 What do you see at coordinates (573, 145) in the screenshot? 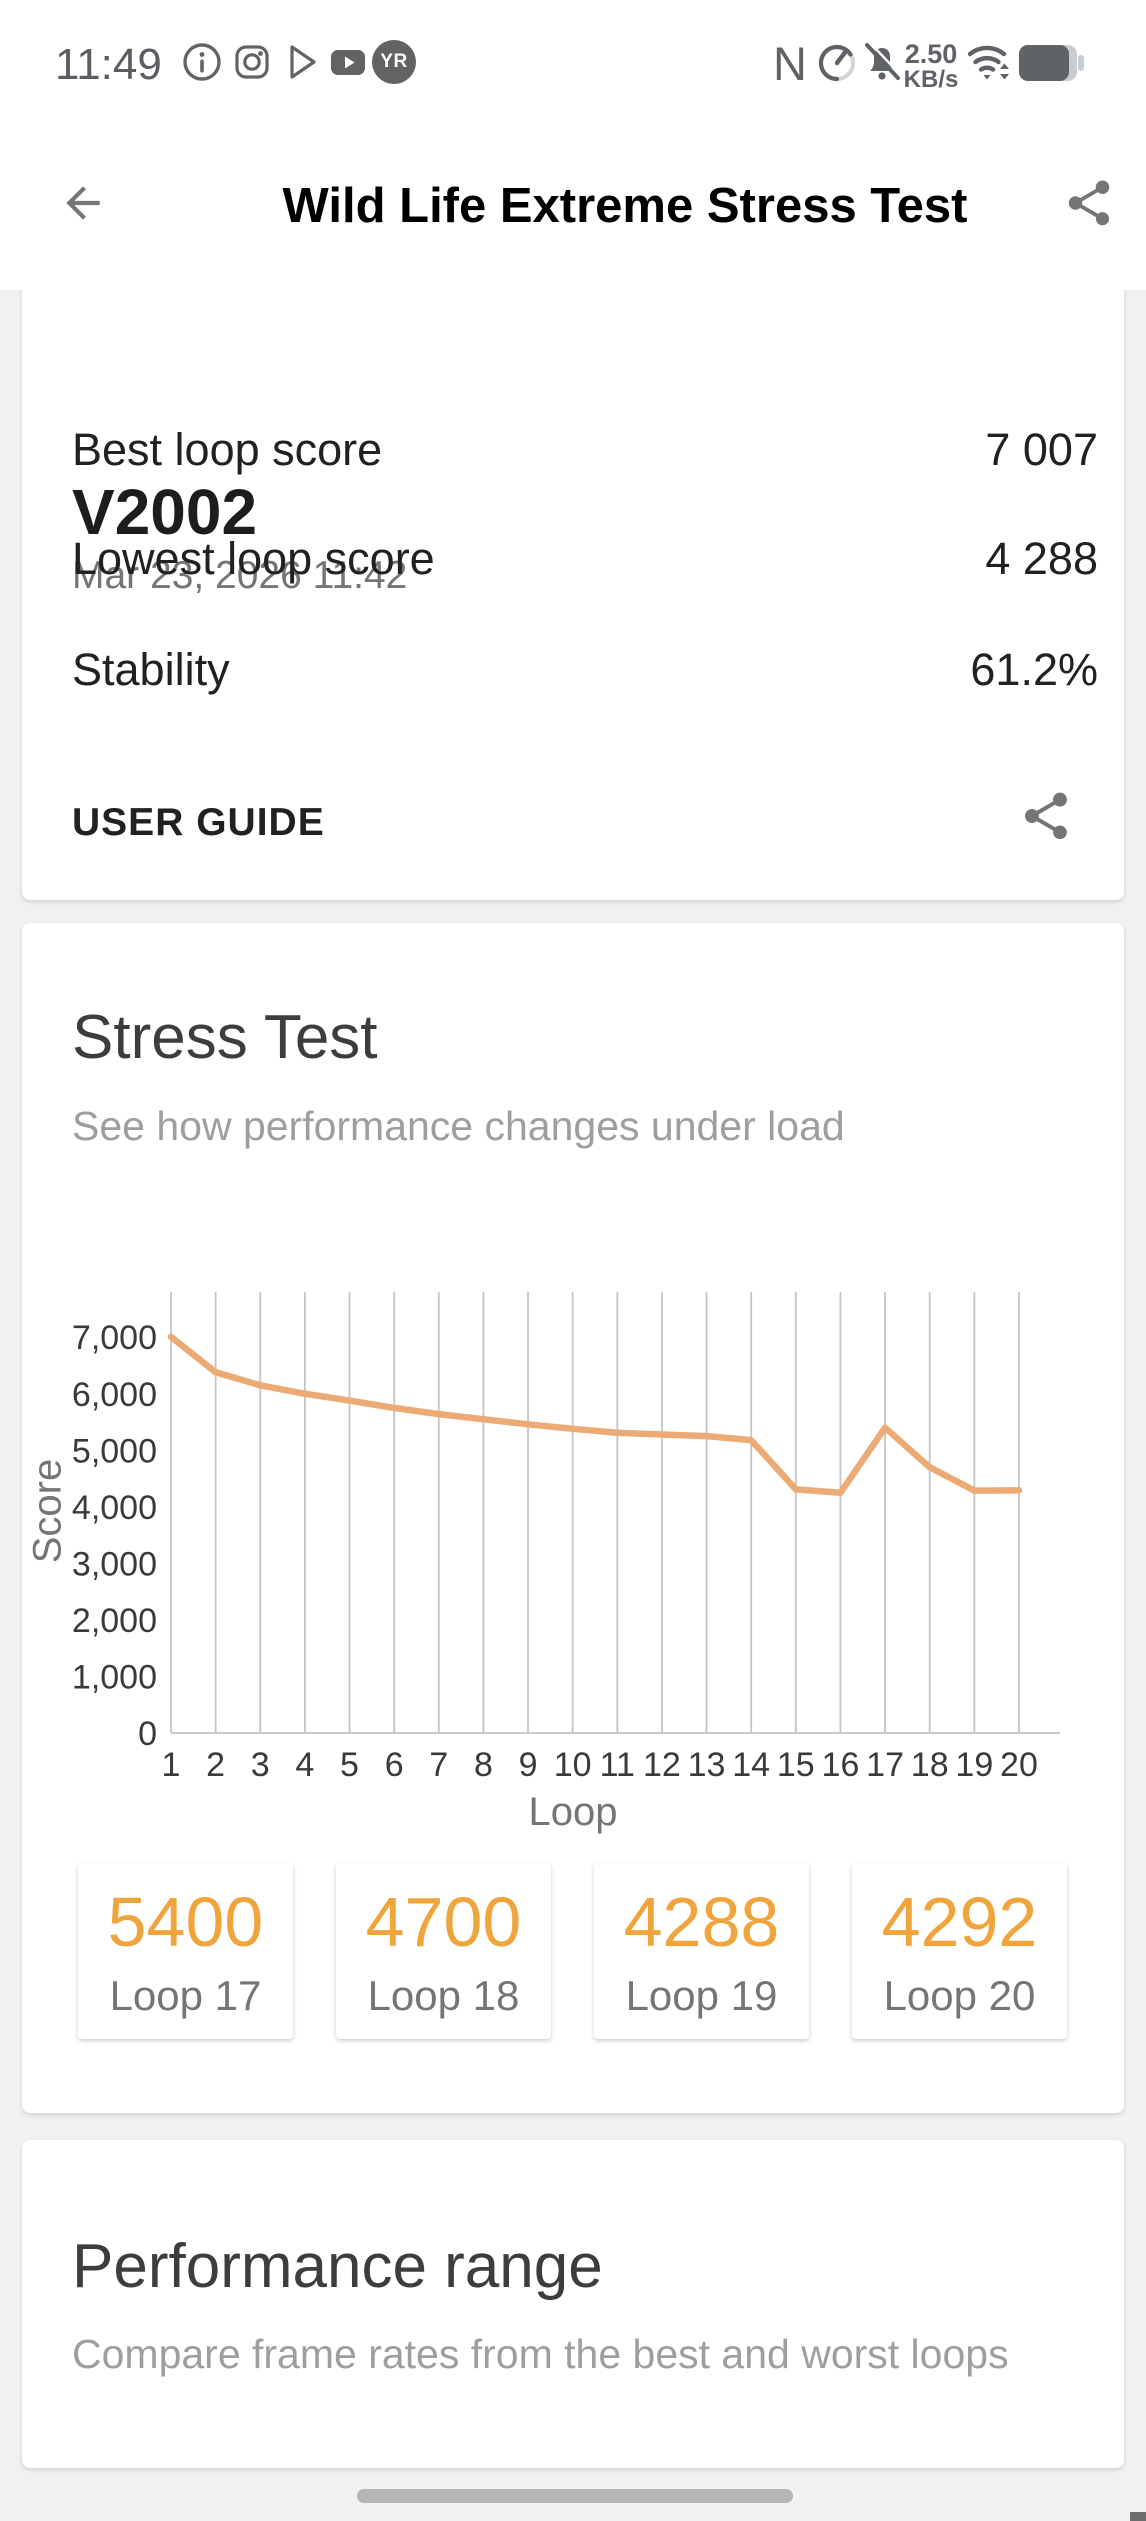
I see `app-header: 11:49 YR N` at bounding box center [573, 145].